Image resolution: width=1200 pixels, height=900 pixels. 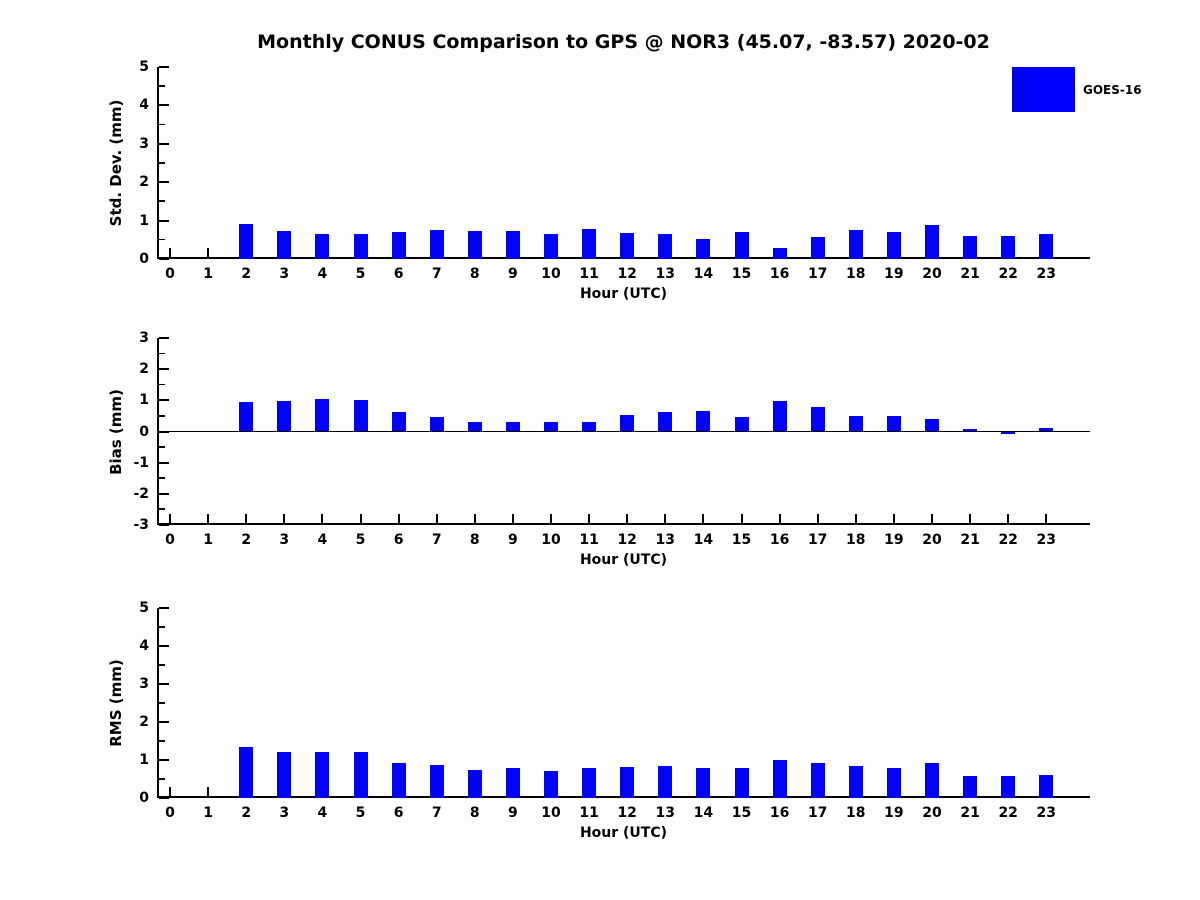 What do you see at coordinates (144, 646) in the screenshot?
I see `y-tick-label: 4` at bounding box center [144, 646].